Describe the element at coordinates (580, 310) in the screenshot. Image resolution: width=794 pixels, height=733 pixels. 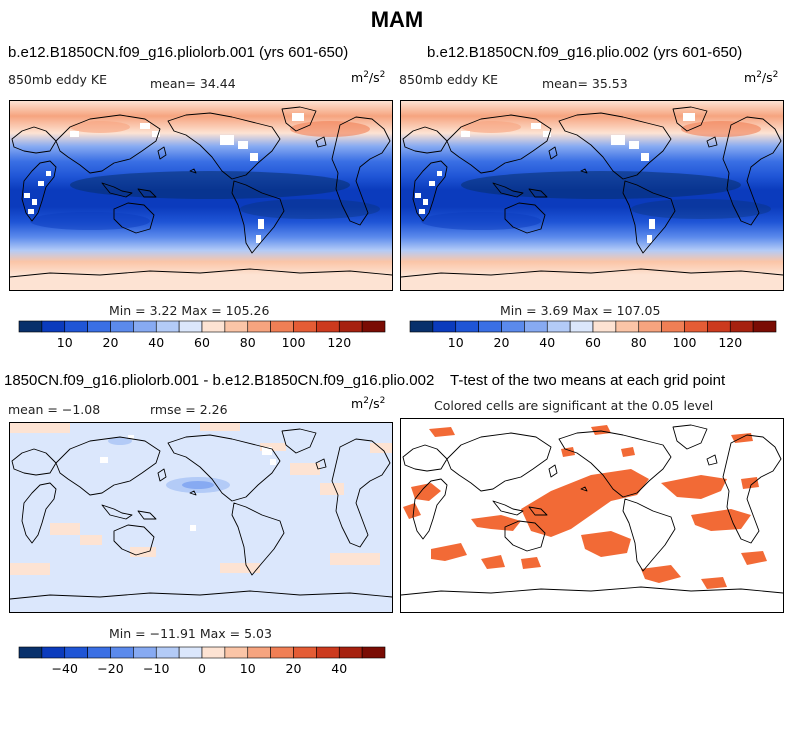
I see `panel2-min-max: Min = 3.69 Max = 107.05` at that location.